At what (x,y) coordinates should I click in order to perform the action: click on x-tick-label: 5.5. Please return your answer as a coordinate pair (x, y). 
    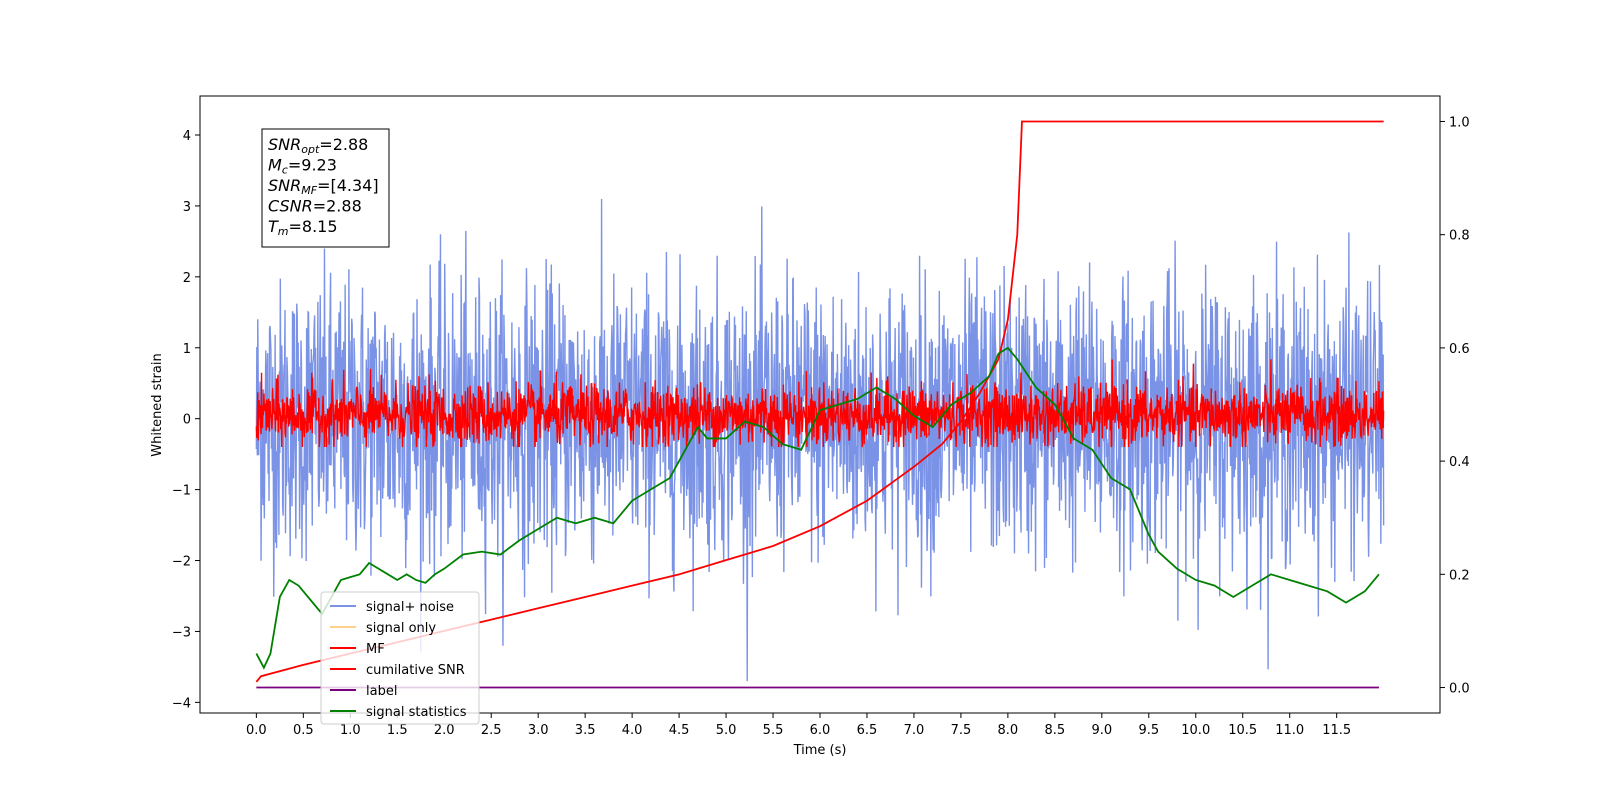
    Looking at the image, I should click on (773, 730).